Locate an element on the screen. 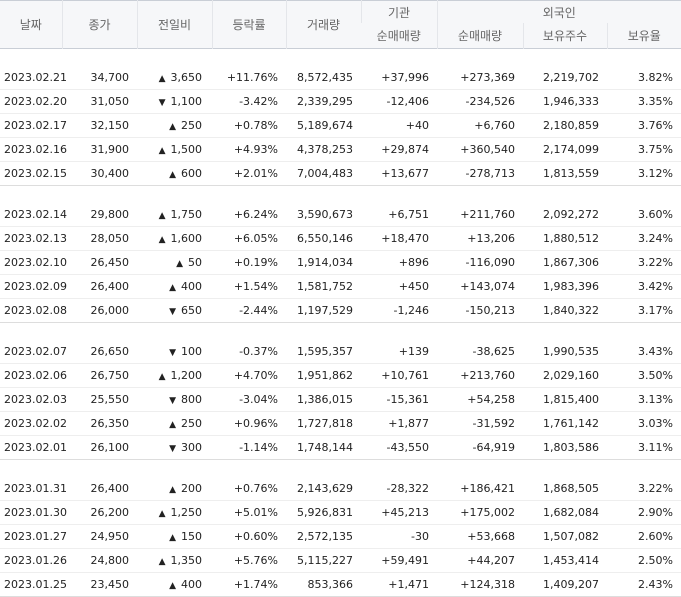 The width and height of the screenshot is (681, 597). cell-date: 2023.02.03 is located at coordinates (33, 399).